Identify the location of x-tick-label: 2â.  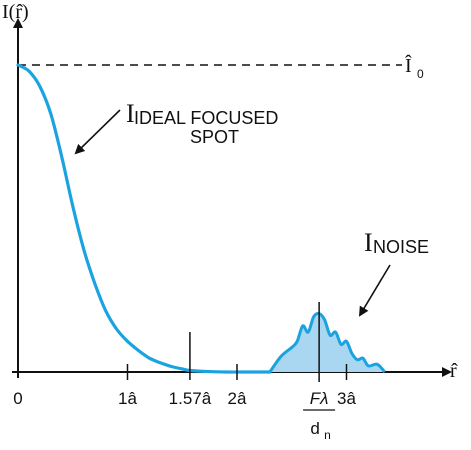
(237, 398).